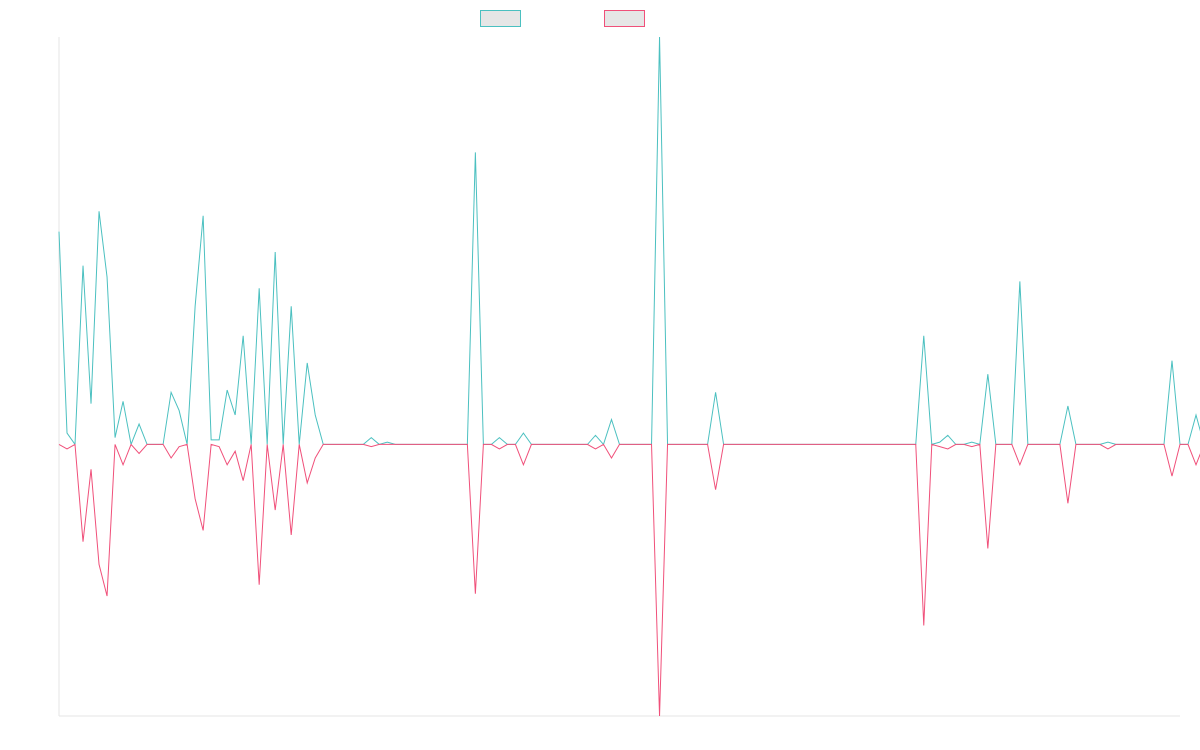  Describe the element at coordinates (562, 18) in the screenshot. I see `legend` at that location.